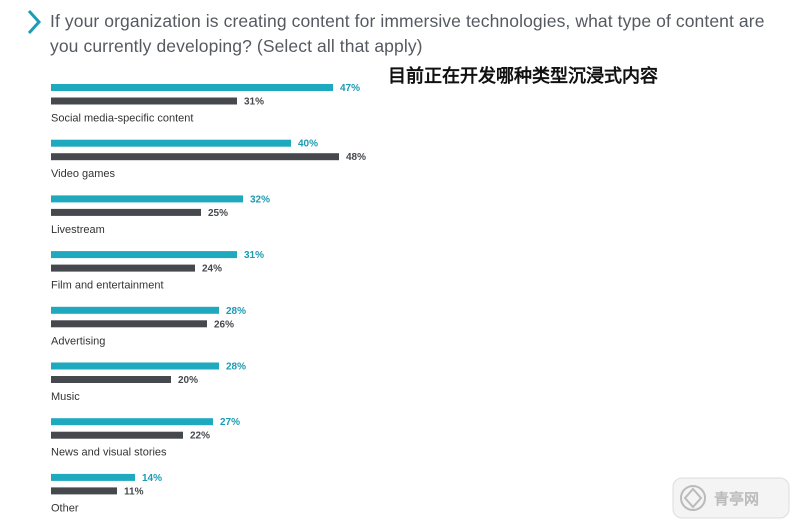 Image resolution: width=800 pixels, height=527 pixels. Describe the element at coordinates (83, 174) in the screenshot. I see `category-label: Video games` at that location.